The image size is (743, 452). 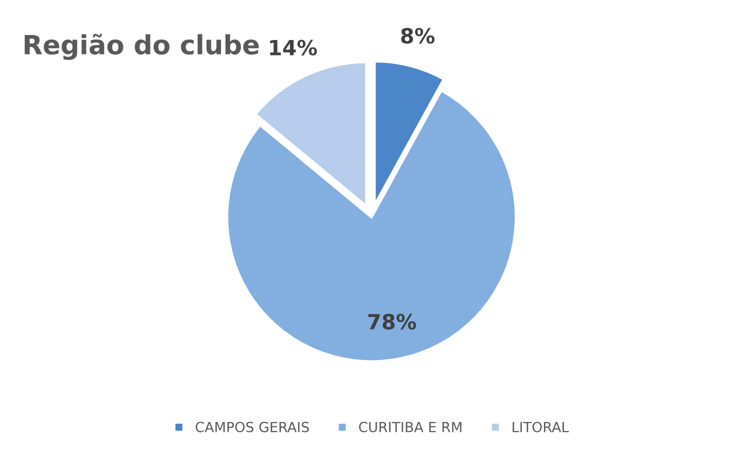 I want to click on data-label: 14%, so click(x=293, y=48).